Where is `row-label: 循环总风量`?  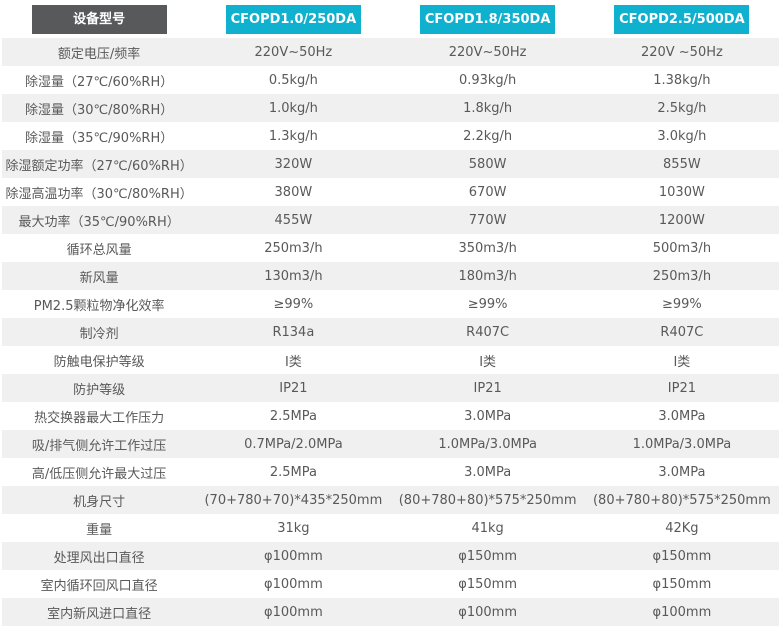 row-label: 循环总风量 is located at coordinates (99, 250).